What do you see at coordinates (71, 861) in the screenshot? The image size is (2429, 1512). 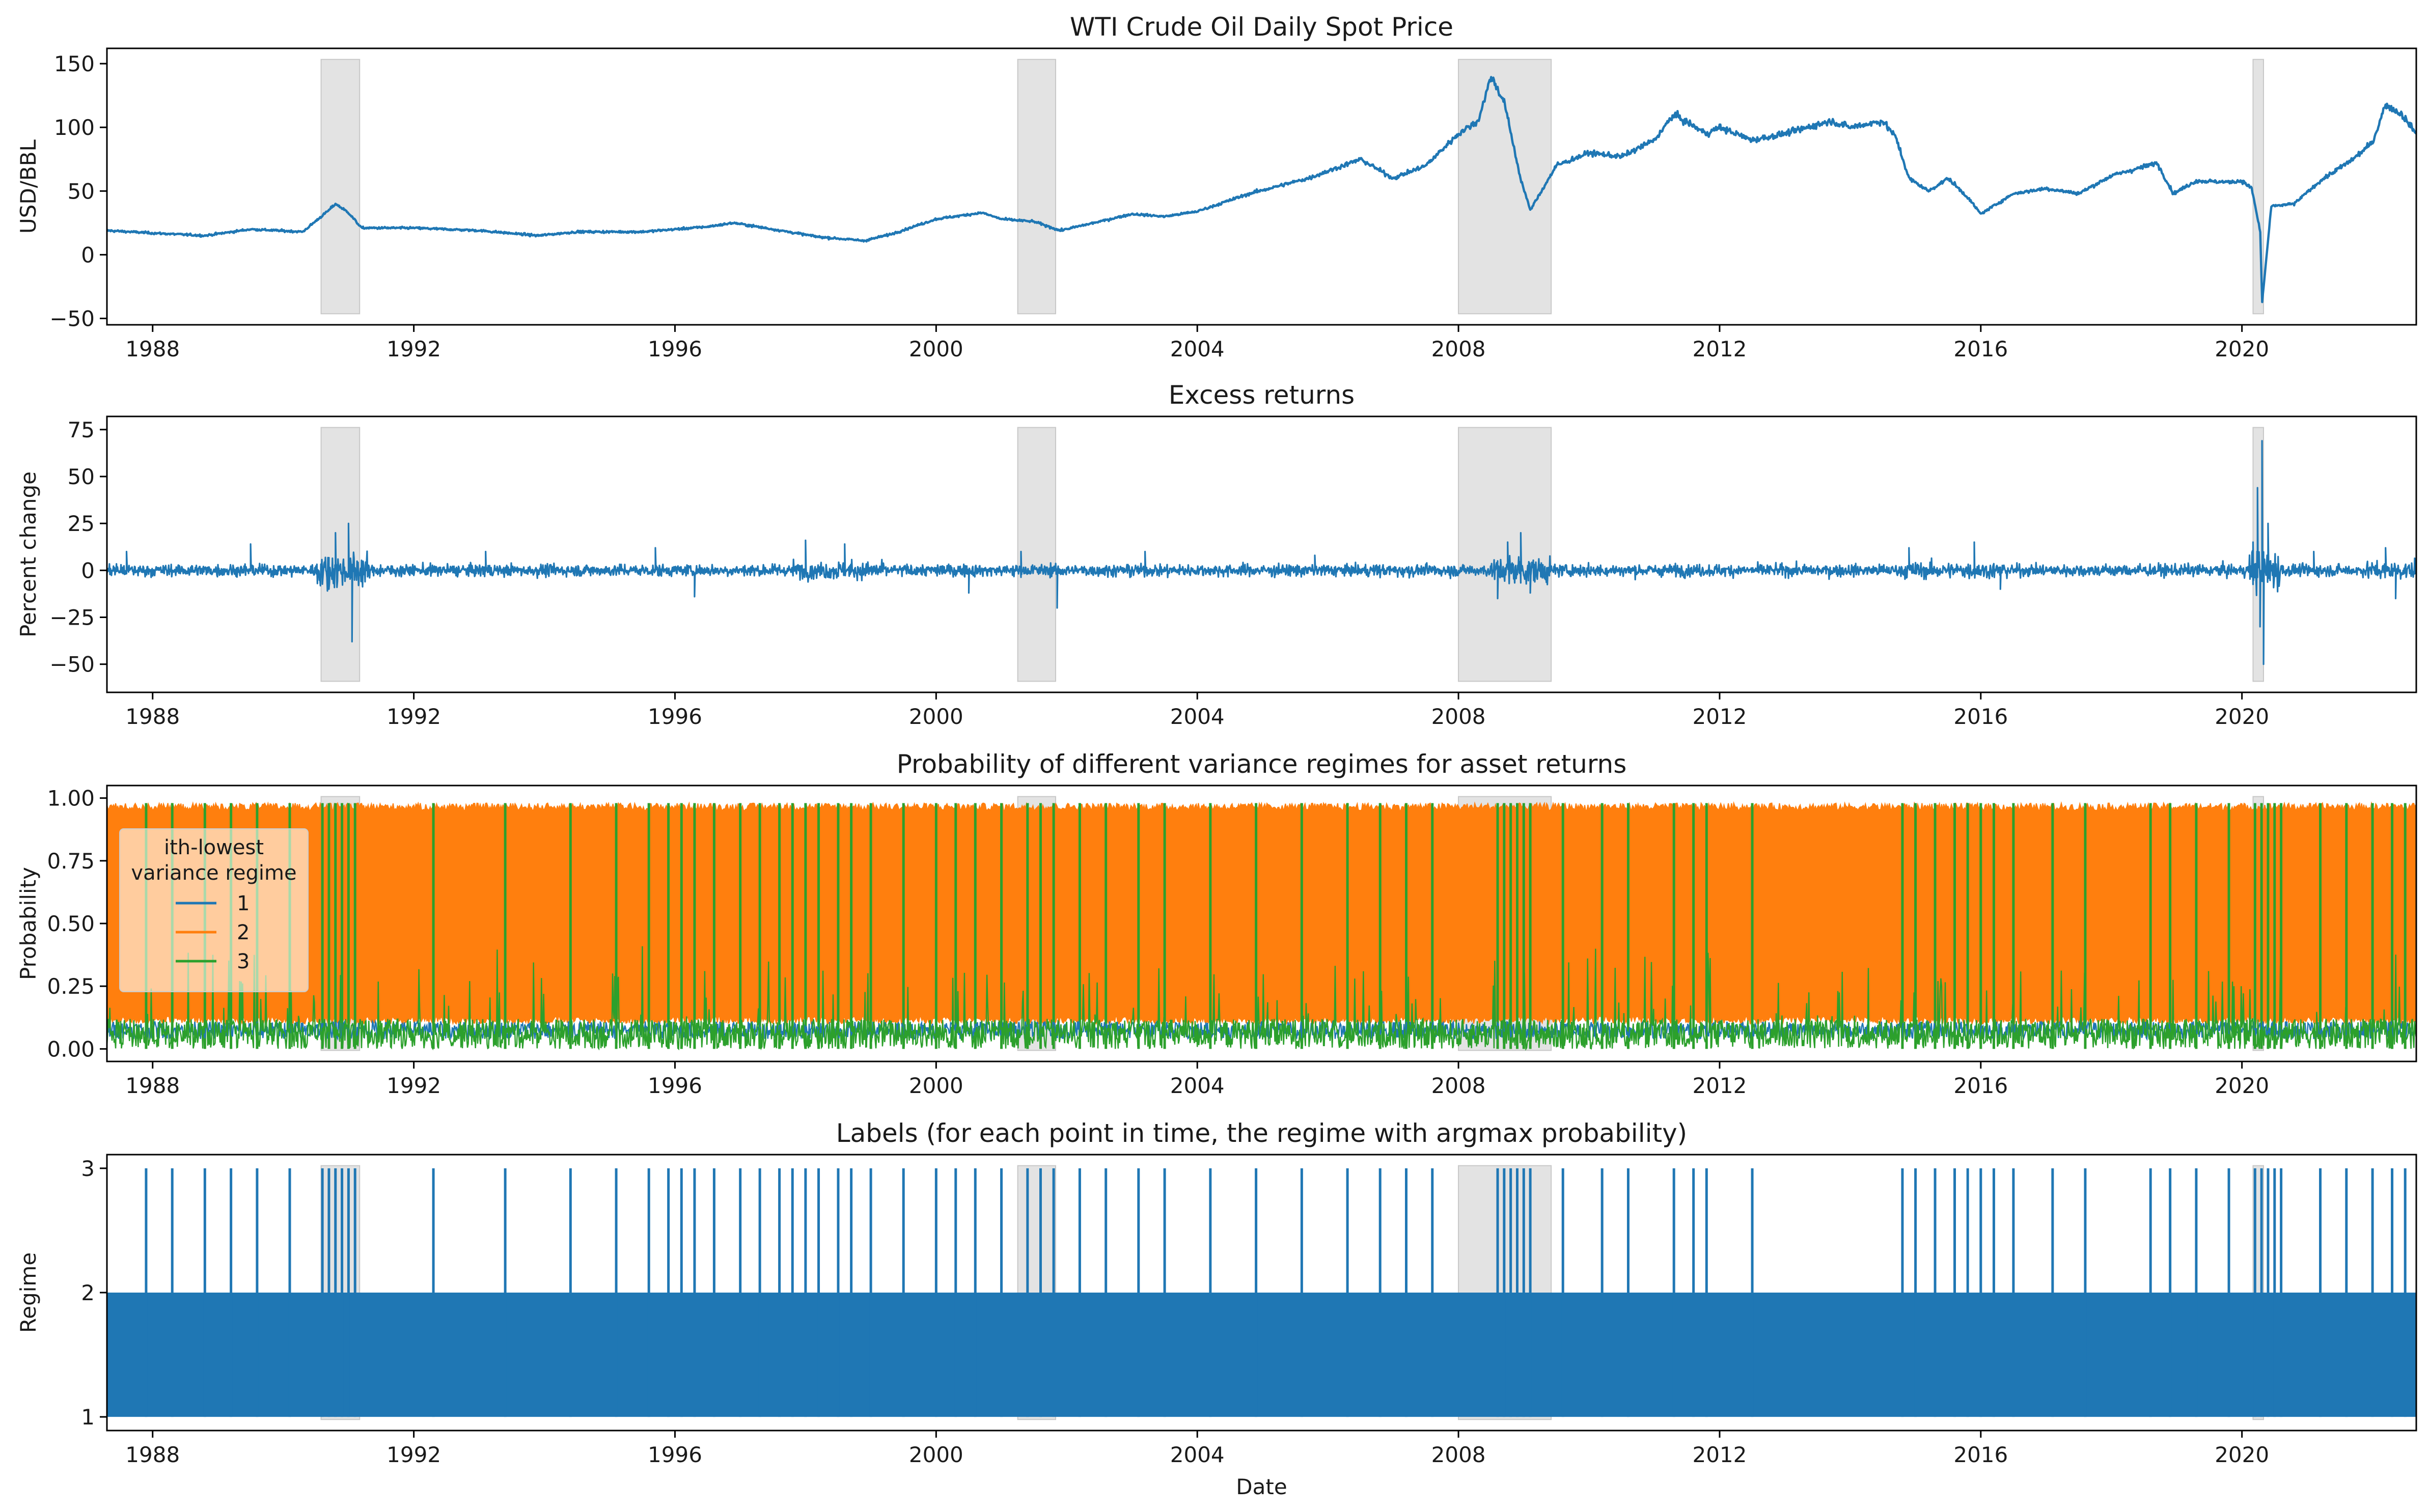 I see `y-tick-label: 0.75` at bounding box center [71, 861].